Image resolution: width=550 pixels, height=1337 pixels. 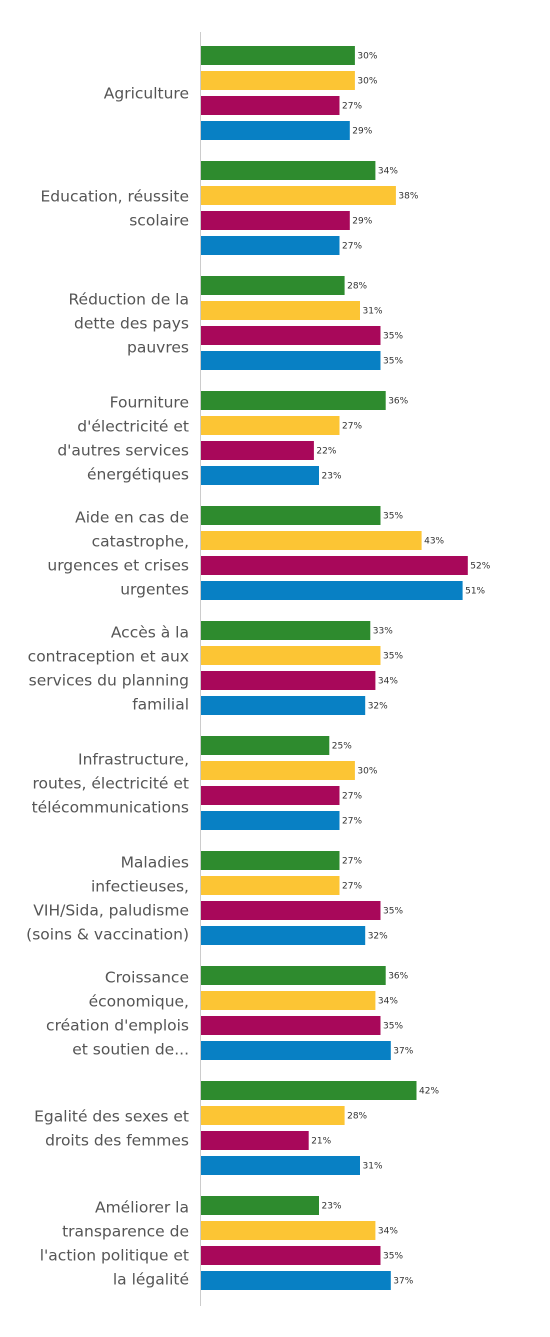 What do you see at coordinates (403, 1282) in the screenshot?
I see `value-label-10-3: 37%` at bounding box center [403, 1282].